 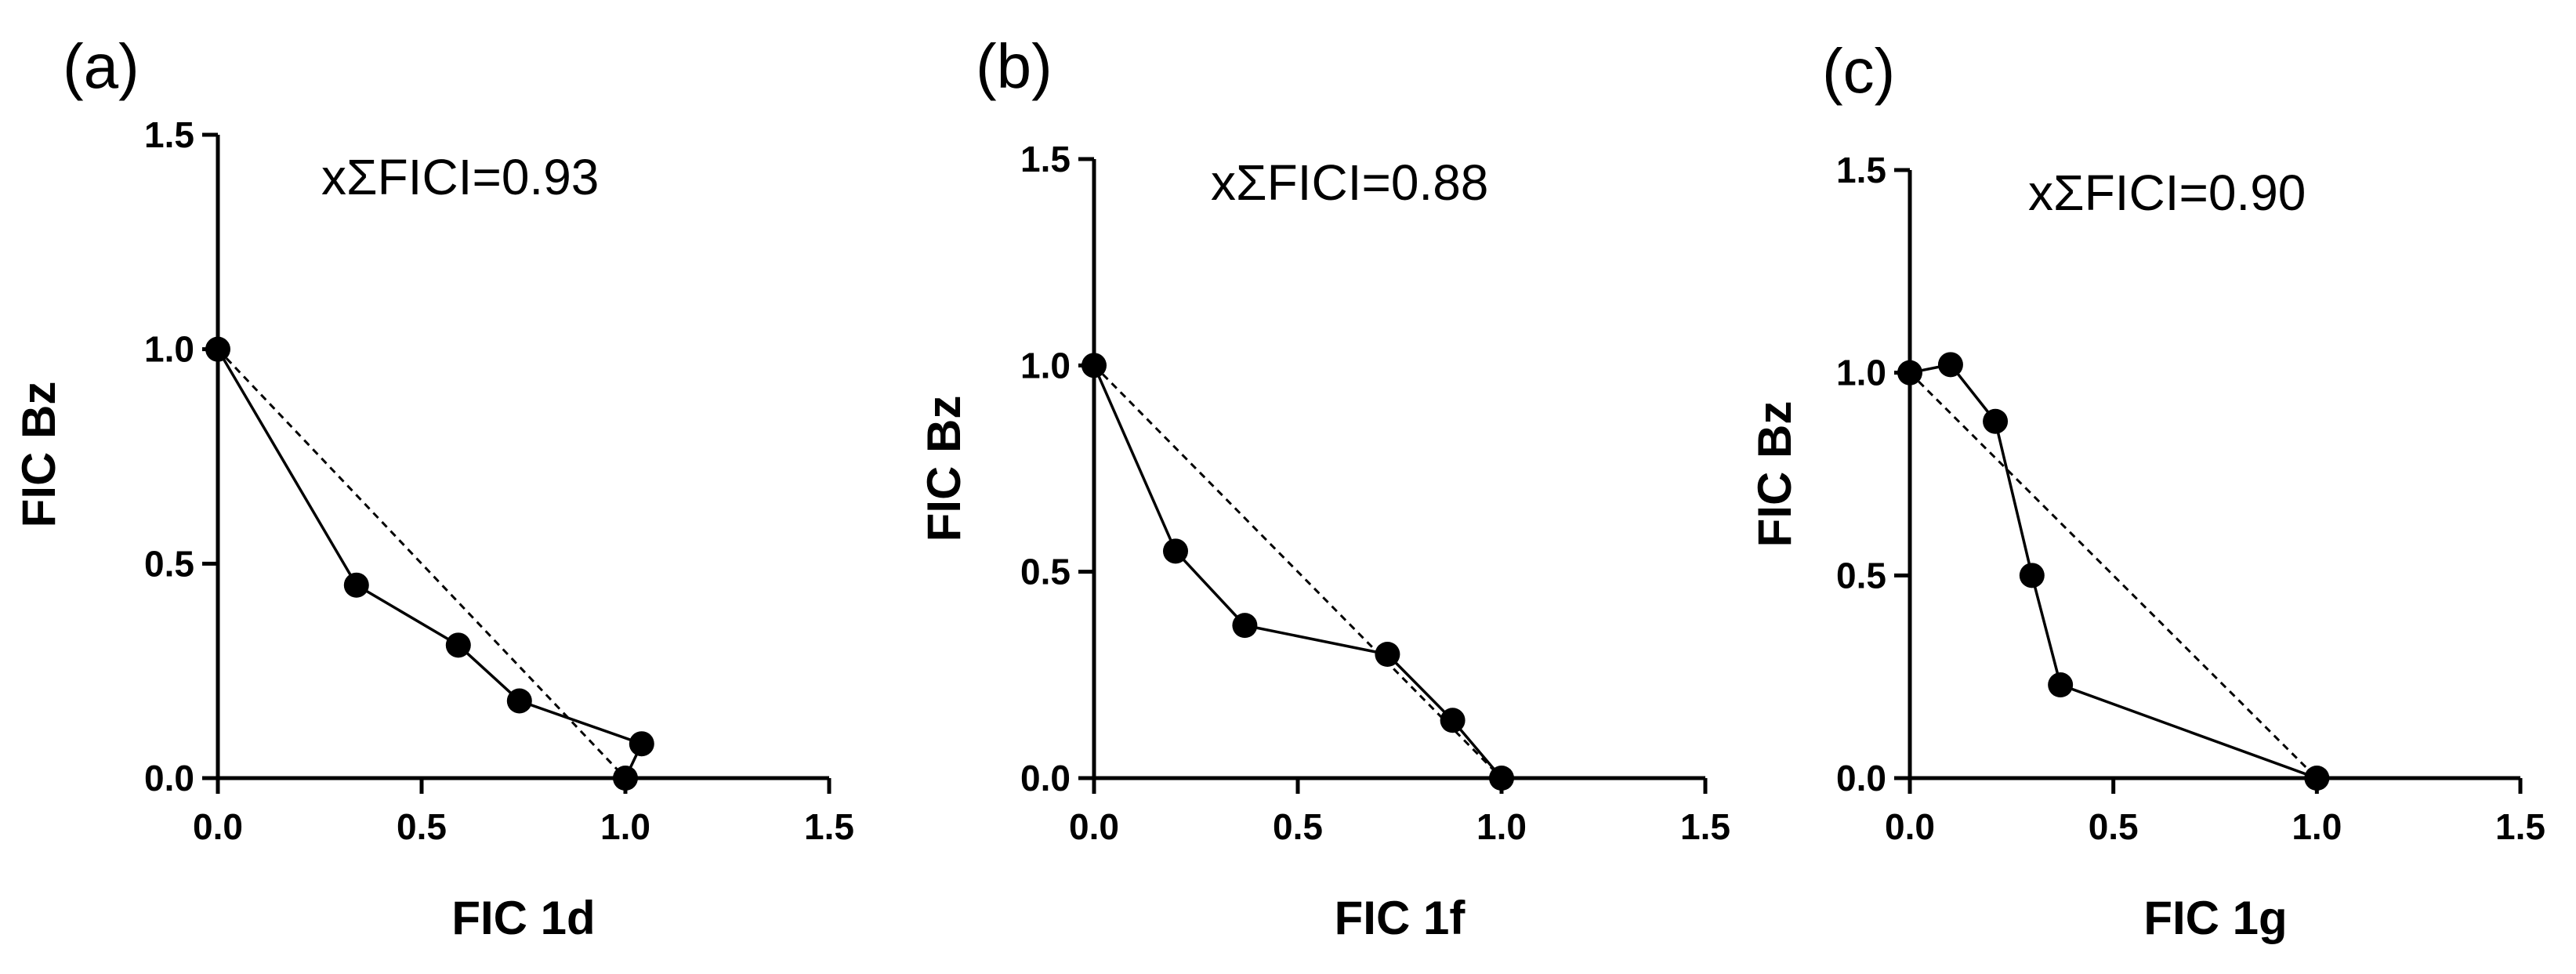 What do you see at coordinates (101, 66) in the screenshot?
I see `panel-label: (a)` at bounding box center [101, 66].